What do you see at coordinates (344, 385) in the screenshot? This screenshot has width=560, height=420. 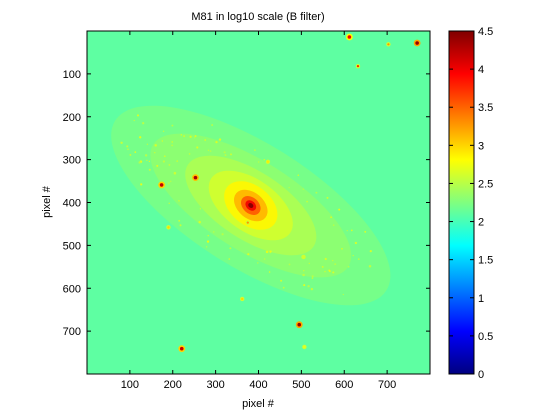 I see `x-tick-label: 600` at bounding box center [344, 385].